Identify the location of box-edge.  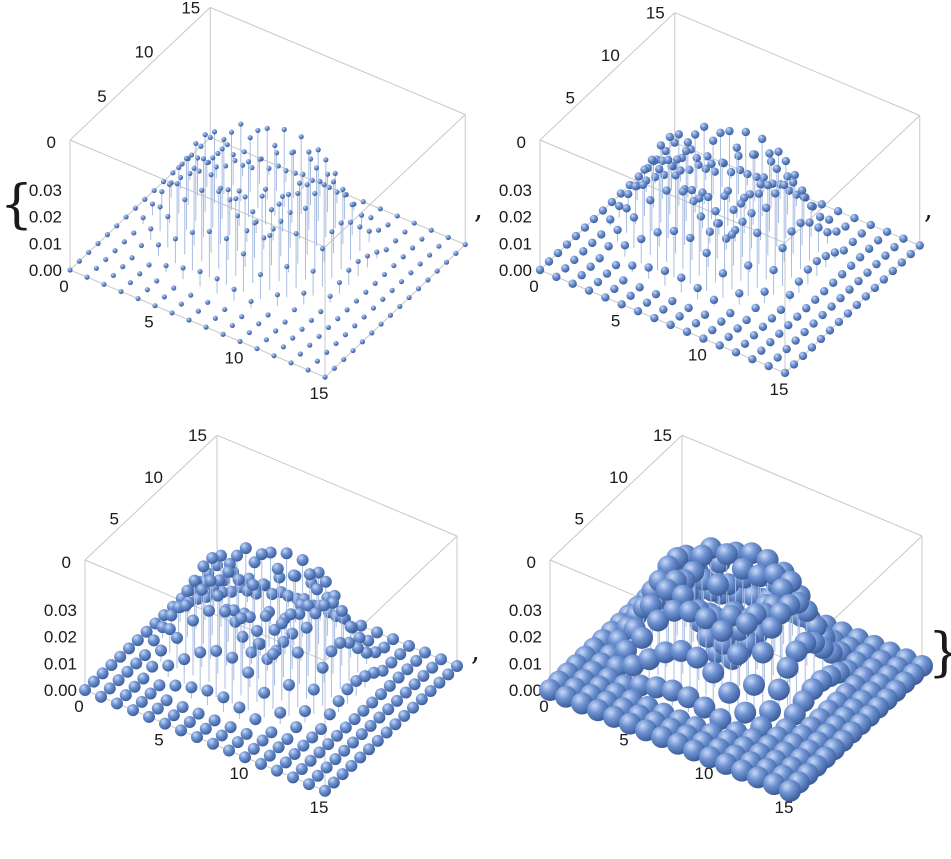
(205, 740).